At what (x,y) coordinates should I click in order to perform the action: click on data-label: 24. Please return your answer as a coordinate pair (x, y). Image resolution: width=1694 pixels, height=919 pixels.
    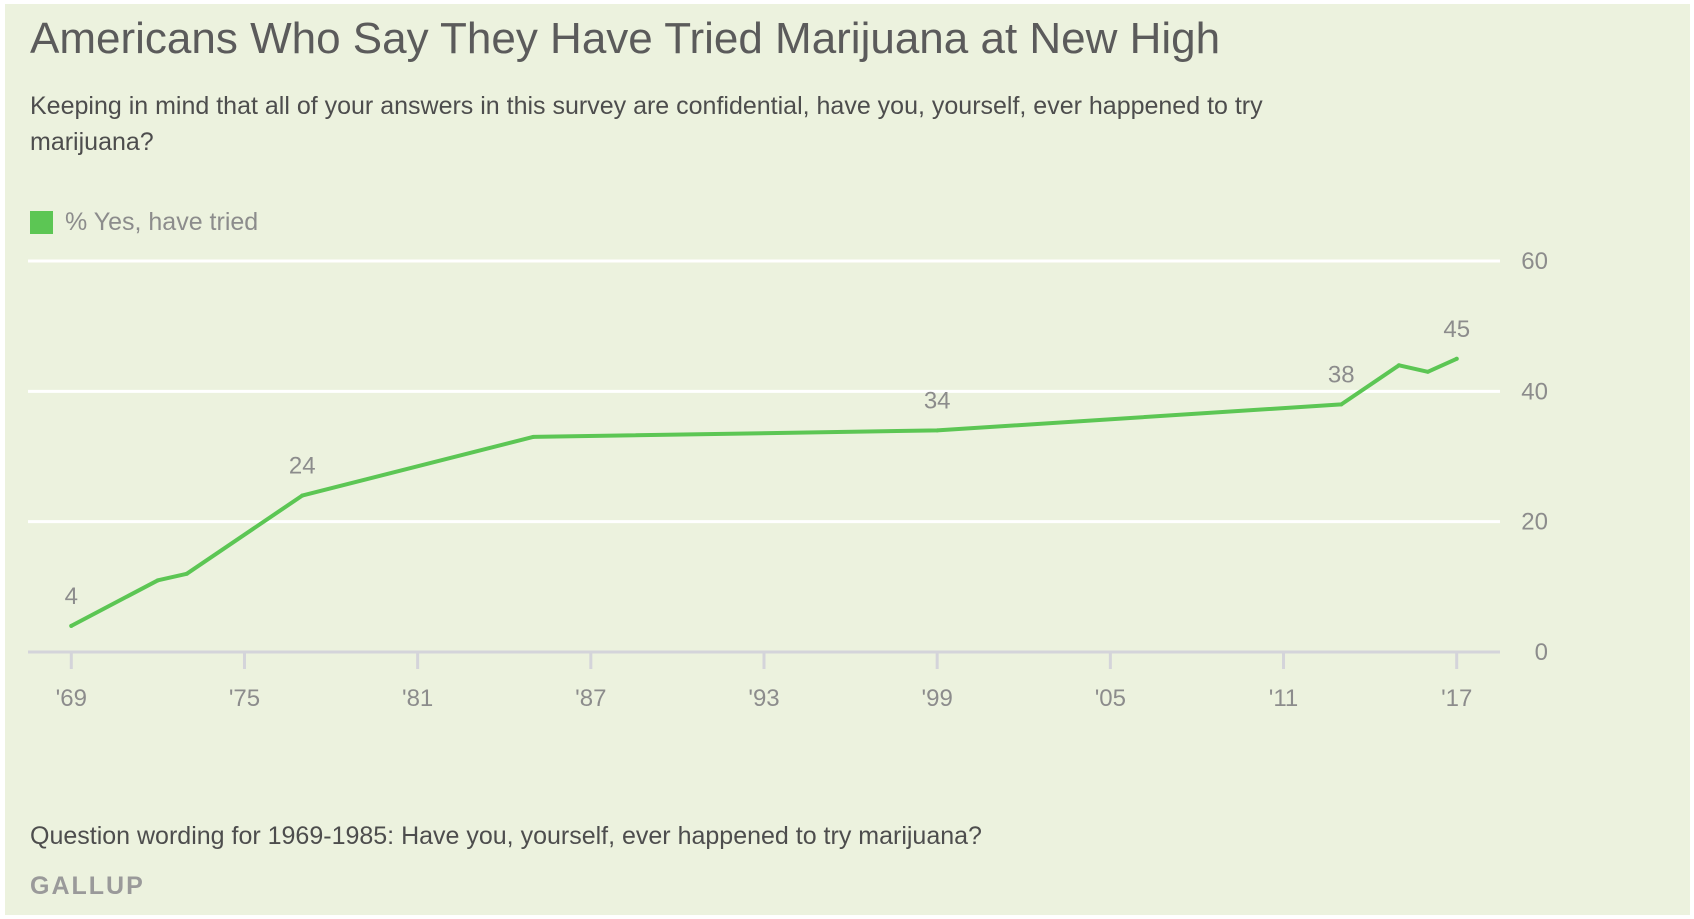
    Looking at the image, I should click on (302, 466).